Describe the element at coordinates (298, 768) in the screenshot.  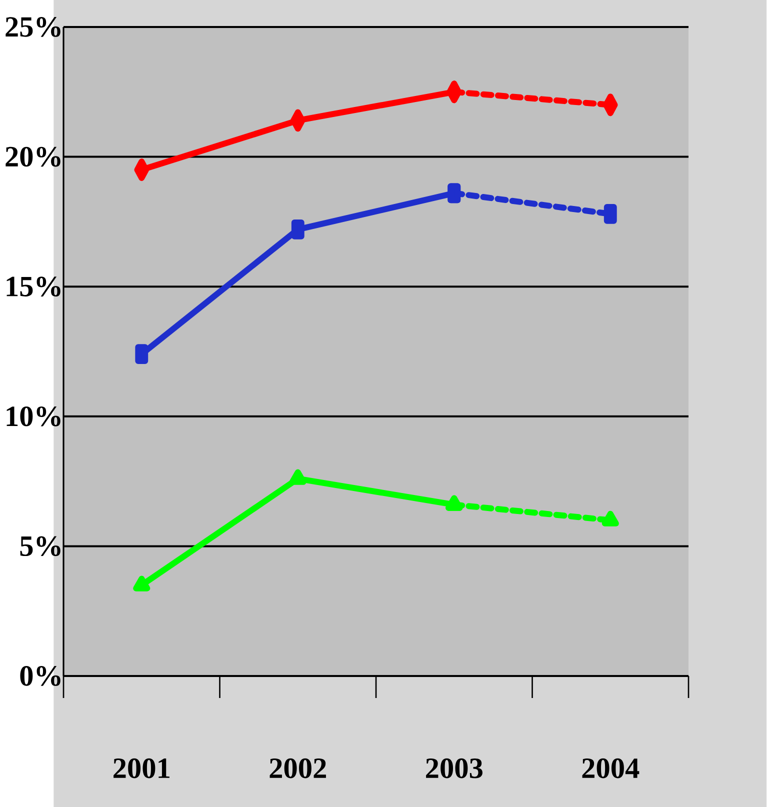
I see `x-tick-label: 2002` at that location.